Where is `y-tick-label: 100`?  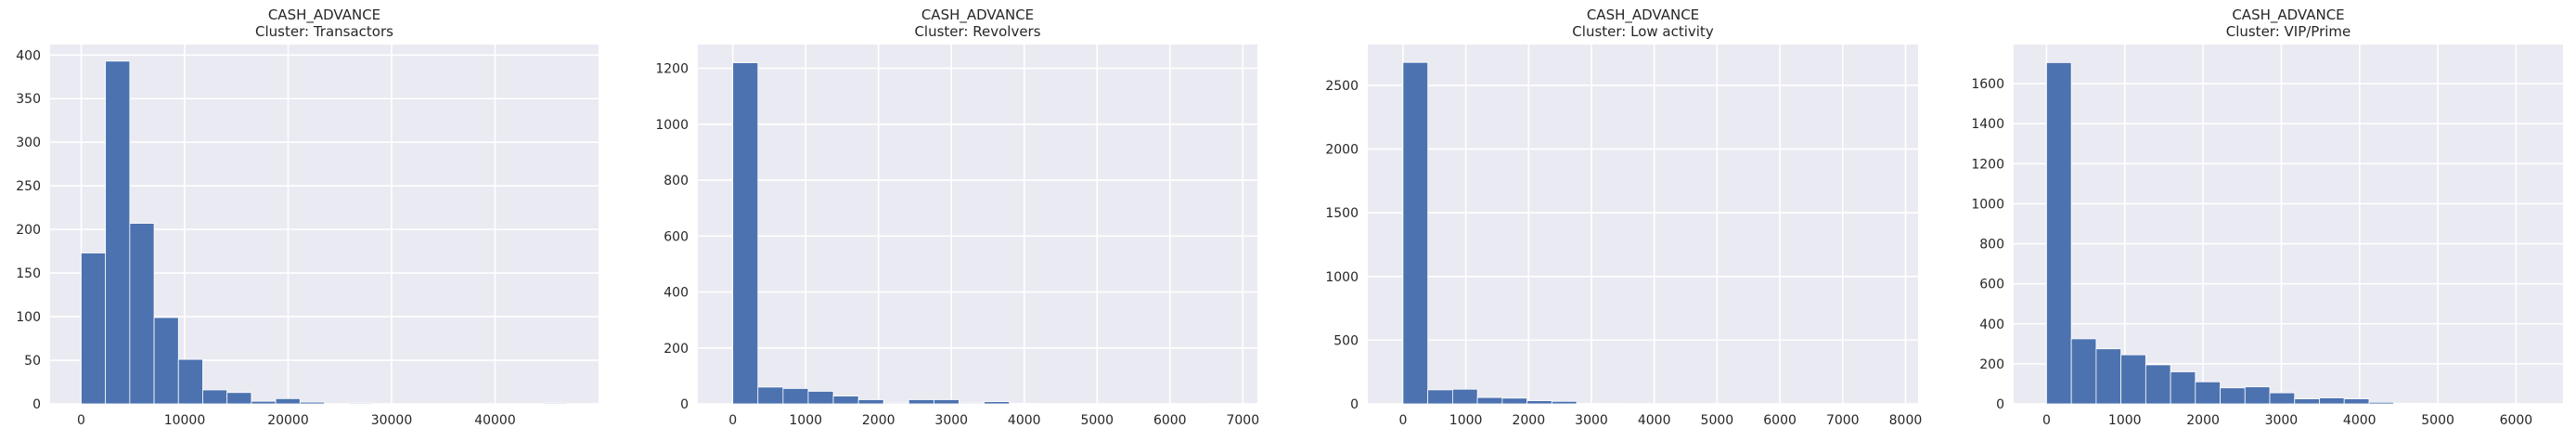
y-tick-label: 100 is located at coordinates (29, 317).